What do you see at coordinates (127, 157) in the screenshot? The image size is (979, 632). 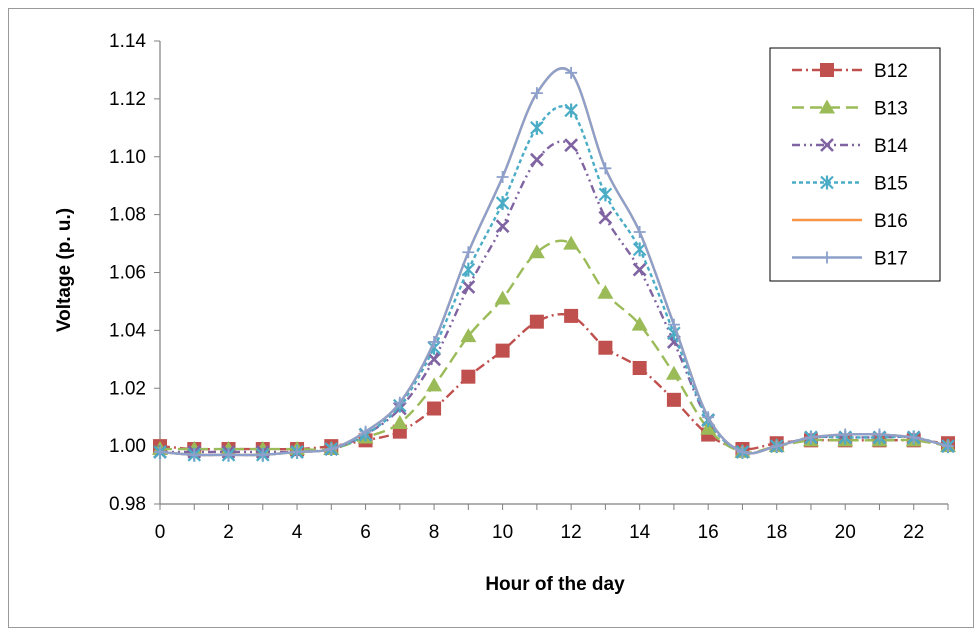 I see `y-tick-label: 1.10` at bounding box center [127, 157].